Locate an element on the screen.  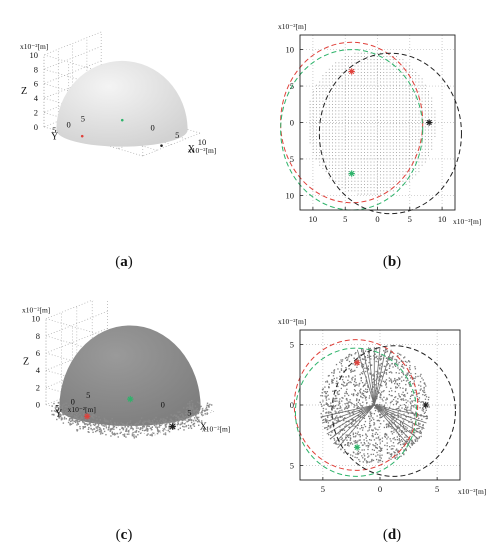
a-marker is located at coordinates (161, 145).